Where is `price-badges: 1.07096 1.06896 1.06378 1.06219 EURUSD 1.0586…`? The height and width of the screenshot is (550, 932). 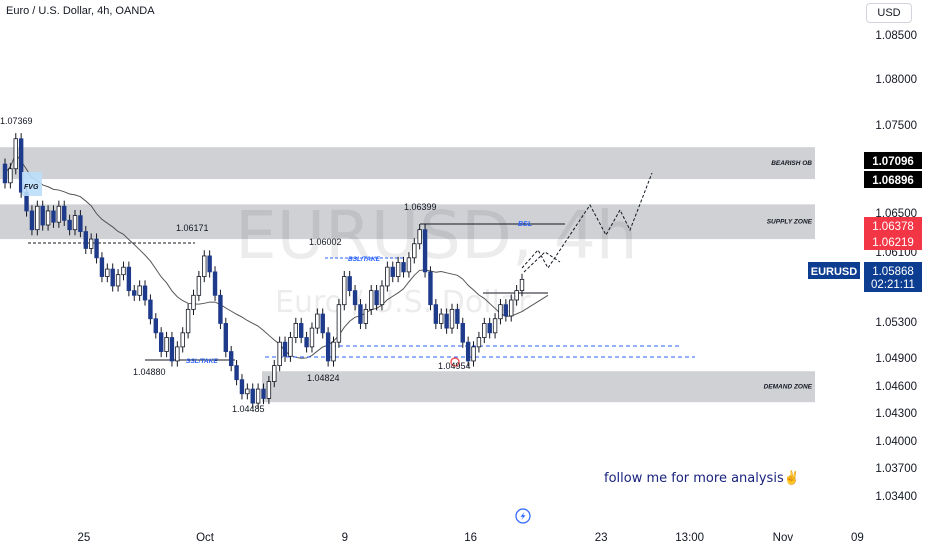 price-badges: 1.07096 1.06896 1.06378 1.06219 EURUSD 1.0586… is located at coordinates (865, 222).